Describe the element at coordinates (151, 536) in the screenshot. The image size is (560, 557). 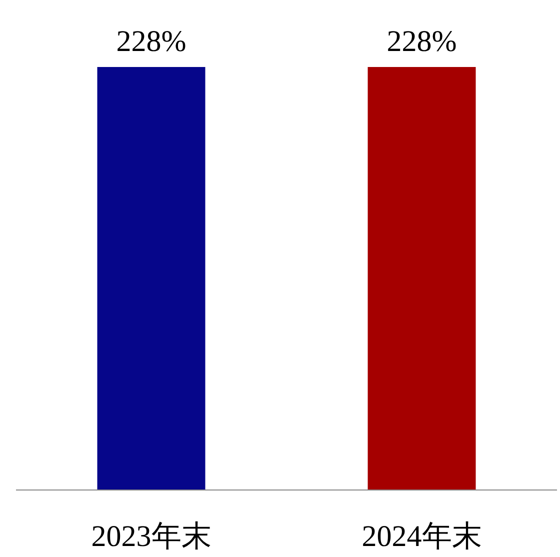
I see `x-tick-label: 2023年末` at that location.